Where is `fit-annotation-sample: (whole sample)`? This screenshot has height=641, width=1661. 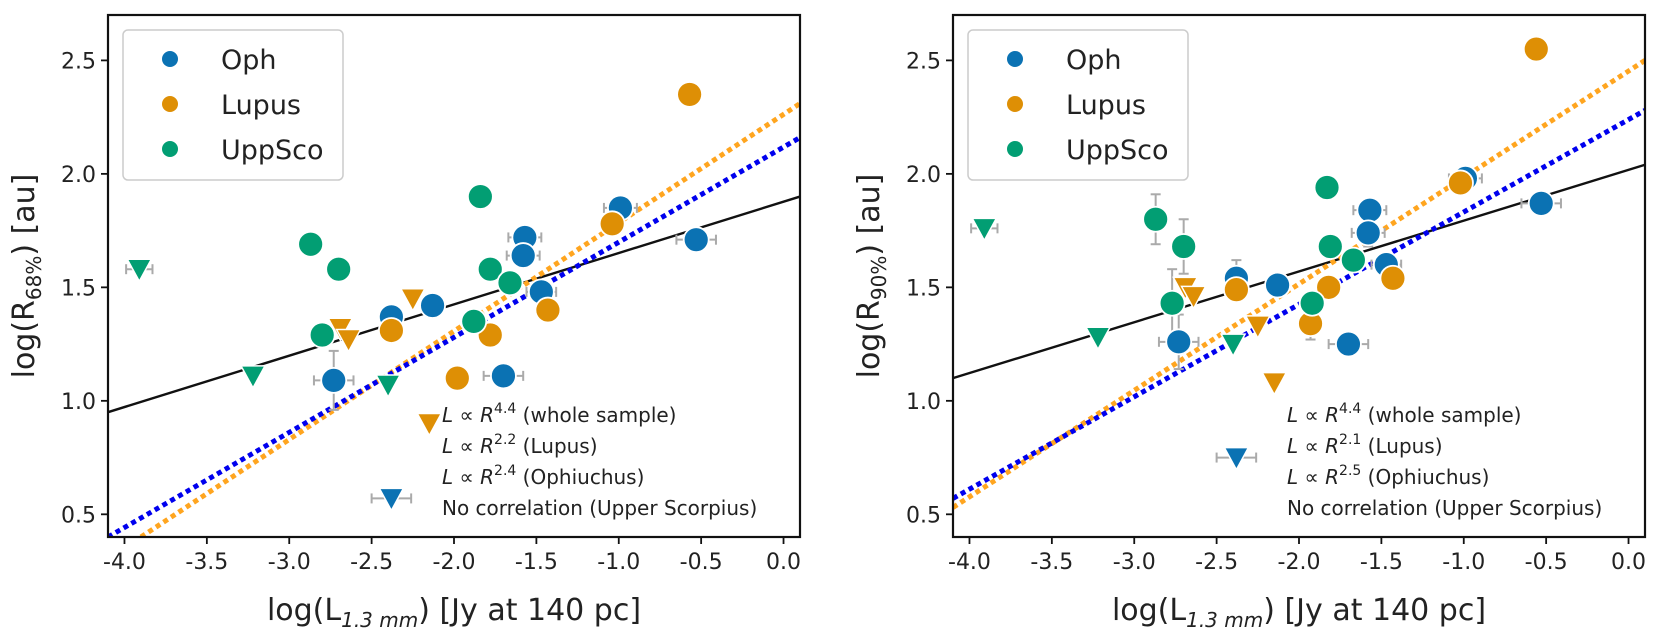
fit-annotation-sample: (whole sample) is located at coordinates (1441, 415).